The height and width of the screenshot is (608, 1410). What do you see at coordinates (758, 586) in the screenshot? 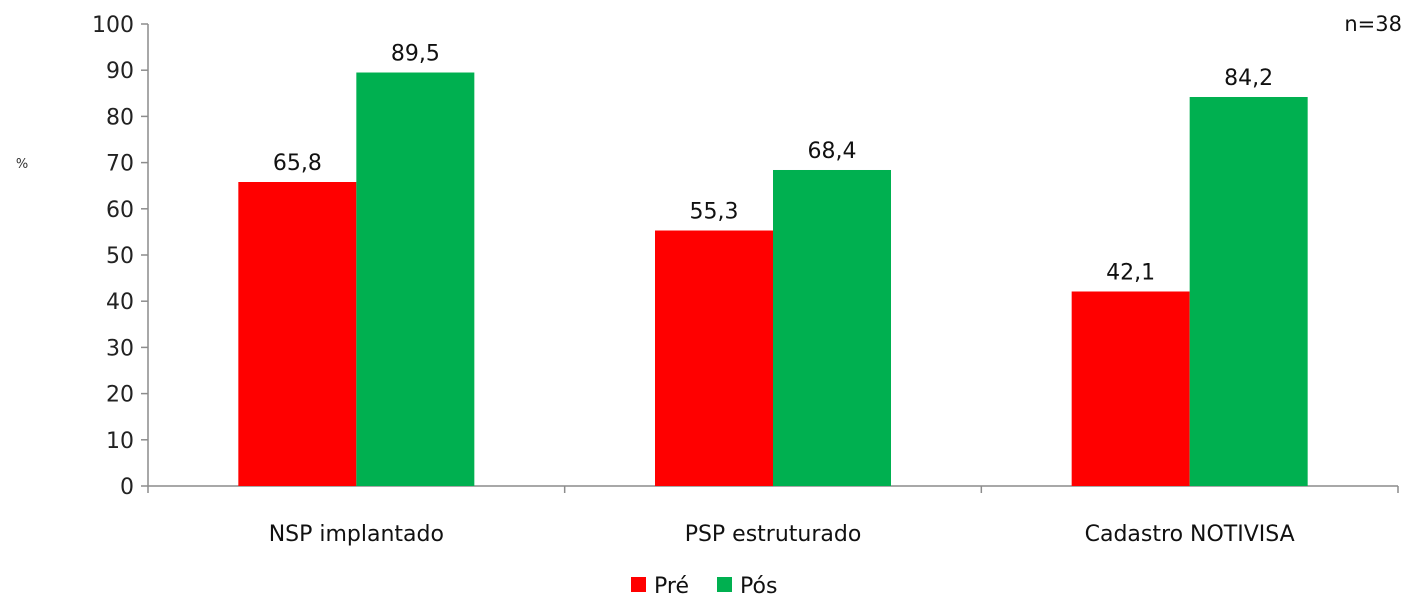
I see `legend-label: Pós` at bounding box center [758, 586].